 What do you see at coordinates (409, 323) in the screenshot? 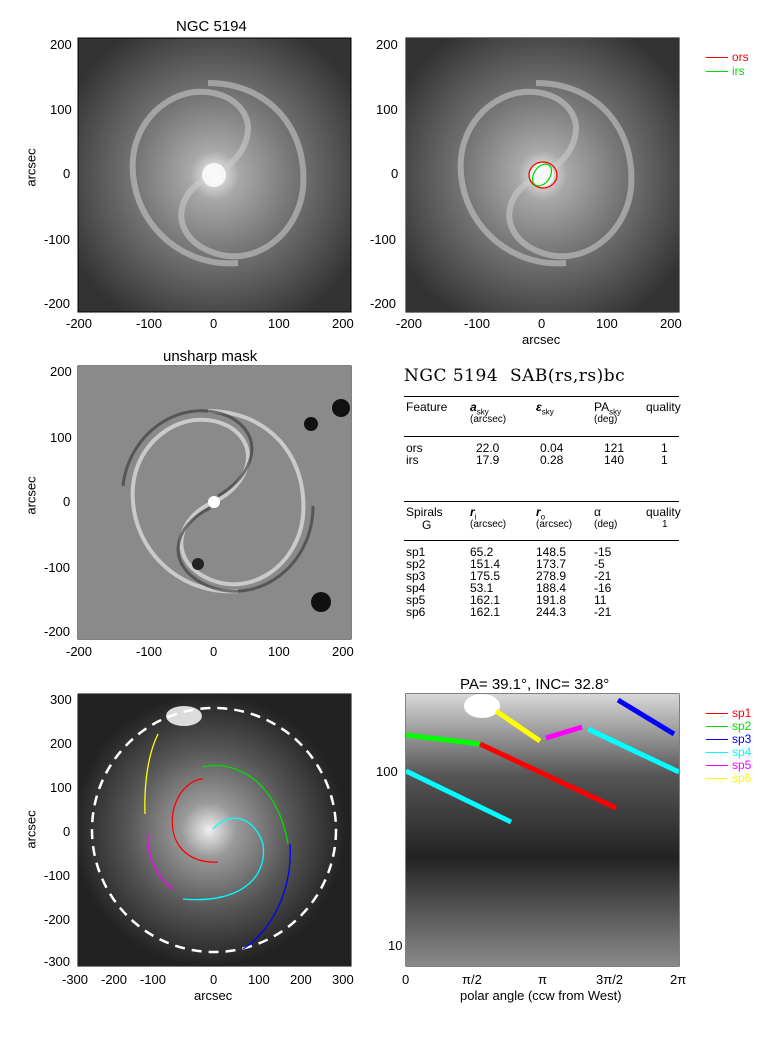
I see `p2-xtick: -200` at bounding box center [409, 323].